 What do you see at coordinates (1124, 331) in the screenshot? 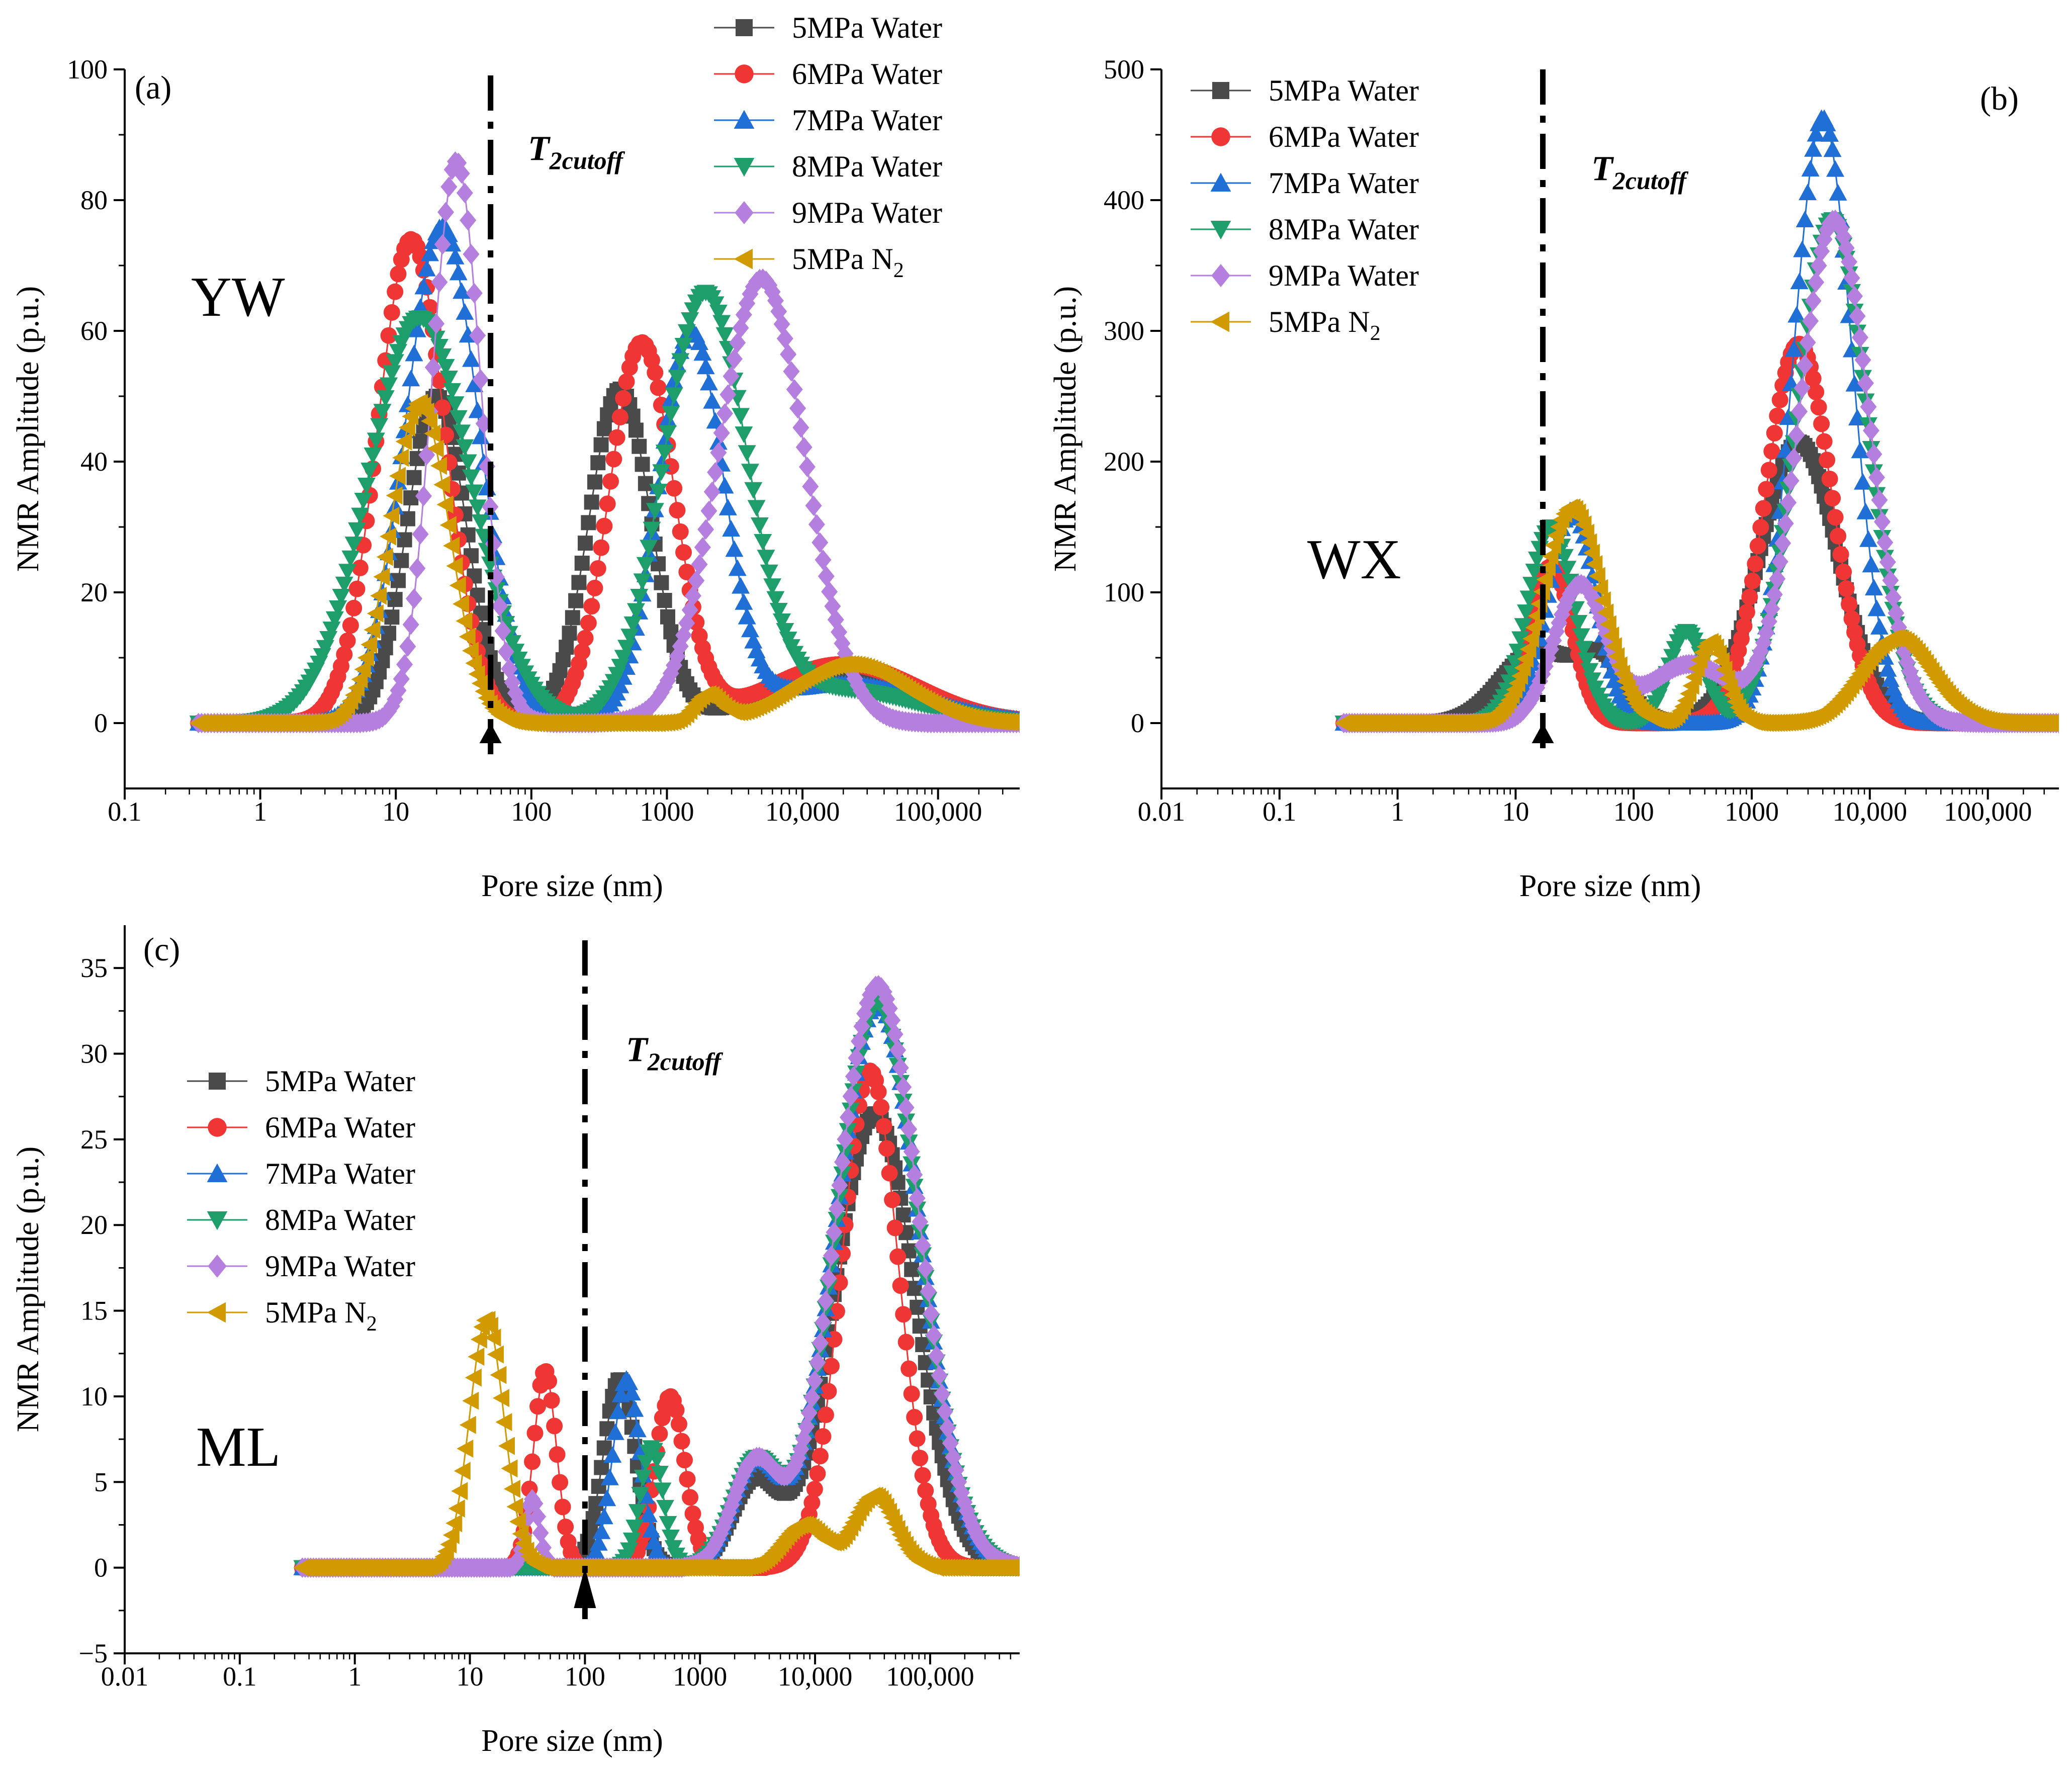
I see `y-tick-label: 300` at bounding box center [1124, 331].